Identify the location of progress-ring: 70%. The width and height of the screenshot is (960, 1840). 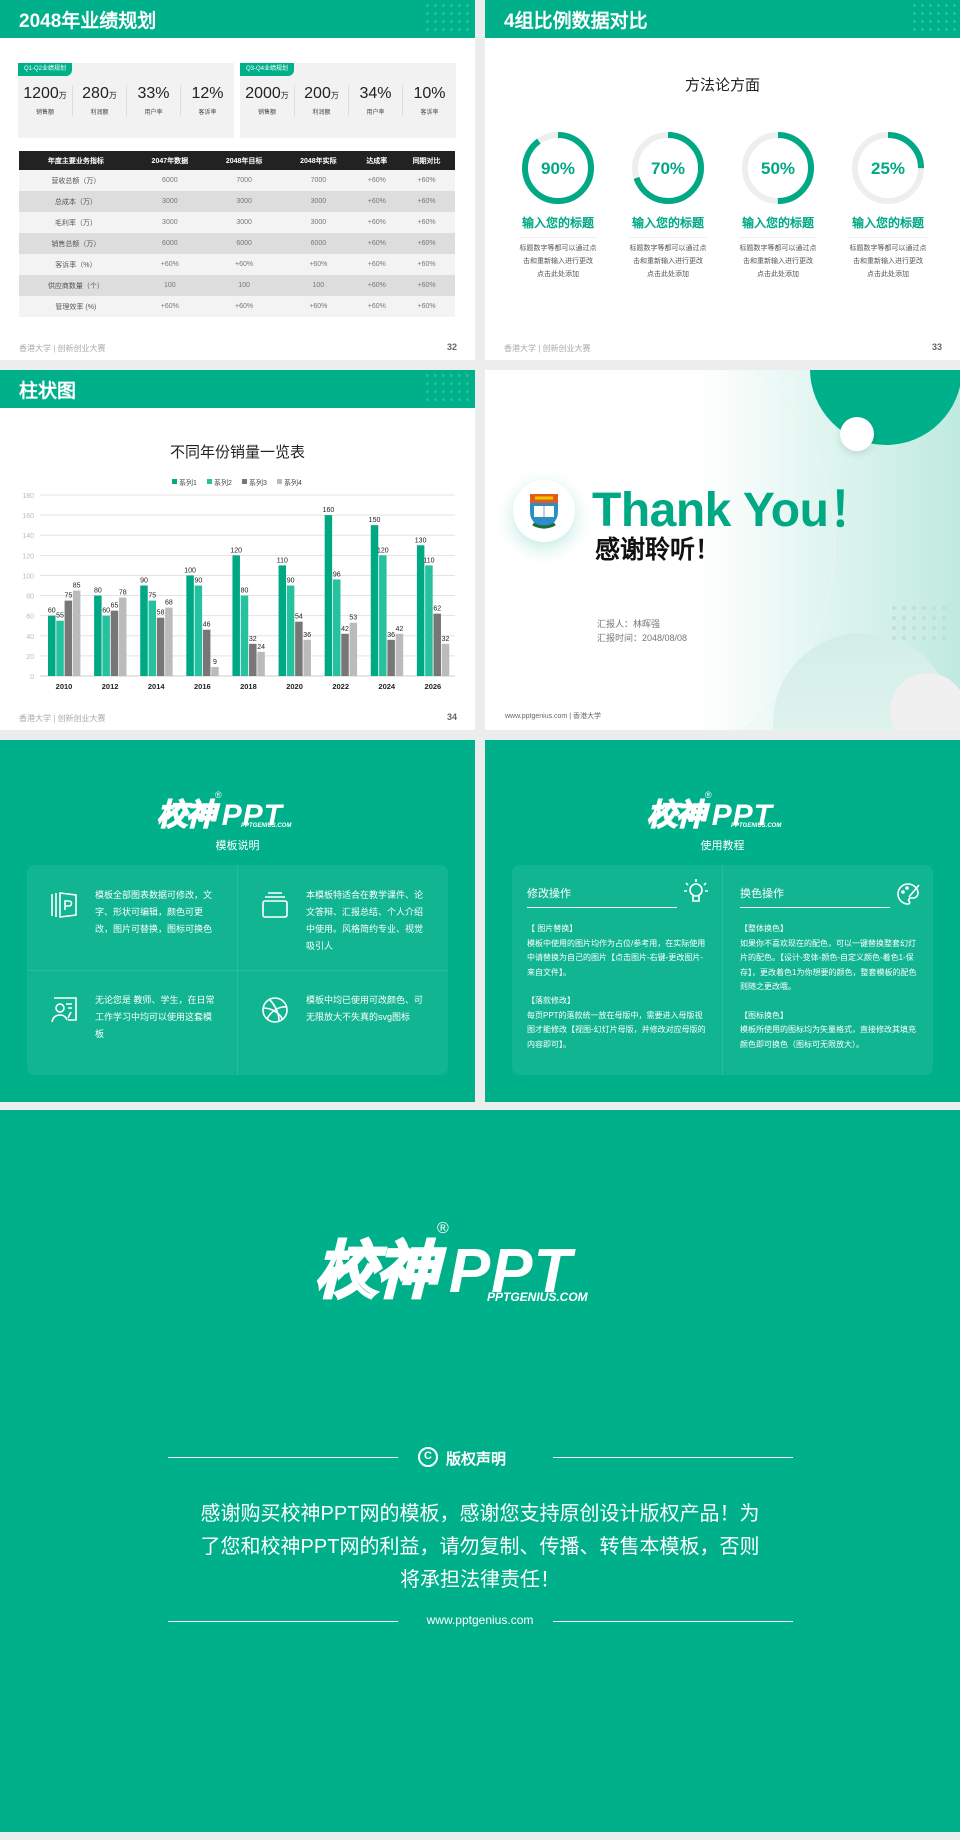
(668, 168).